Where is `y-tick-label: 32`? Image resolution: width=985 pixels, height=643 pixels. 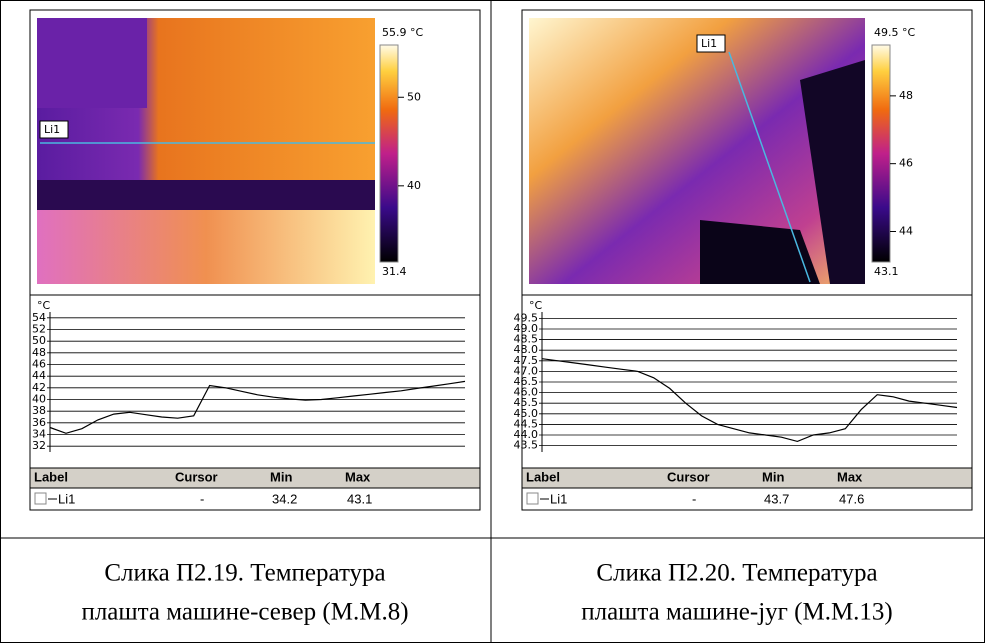
y-tick-label: 32 is located at coordinates (39, 445).